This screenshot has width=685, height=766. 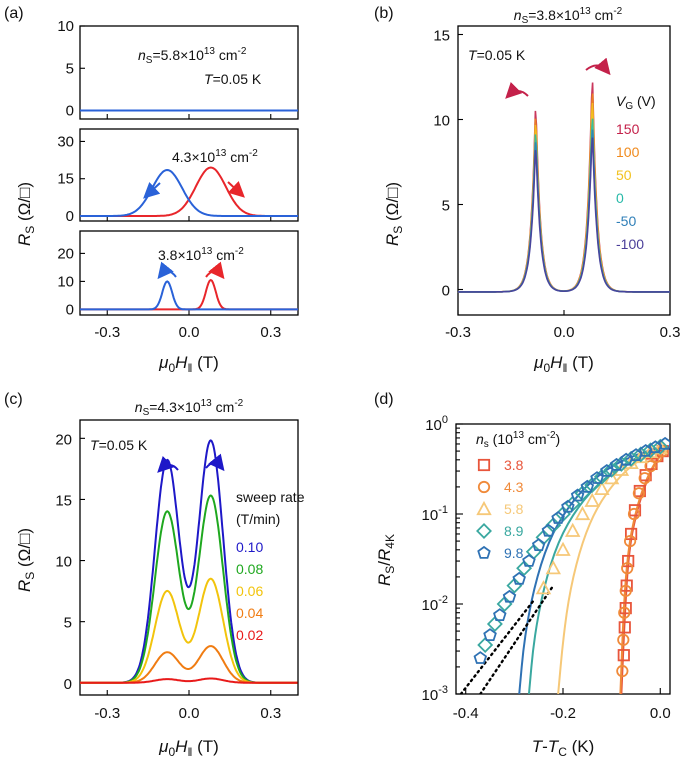 What do you see at coordinates (514, 487) in the screenshot?
I see `d-legend-item-1: 4.3` at bounding box center [514, 487].